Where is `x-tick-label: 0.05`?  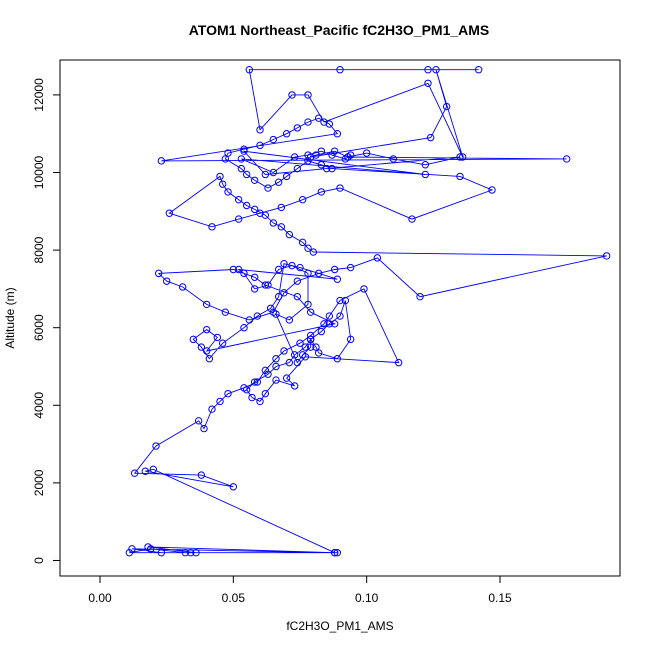 x-tick-label: 0.05 is located at coordinates (234, 598).